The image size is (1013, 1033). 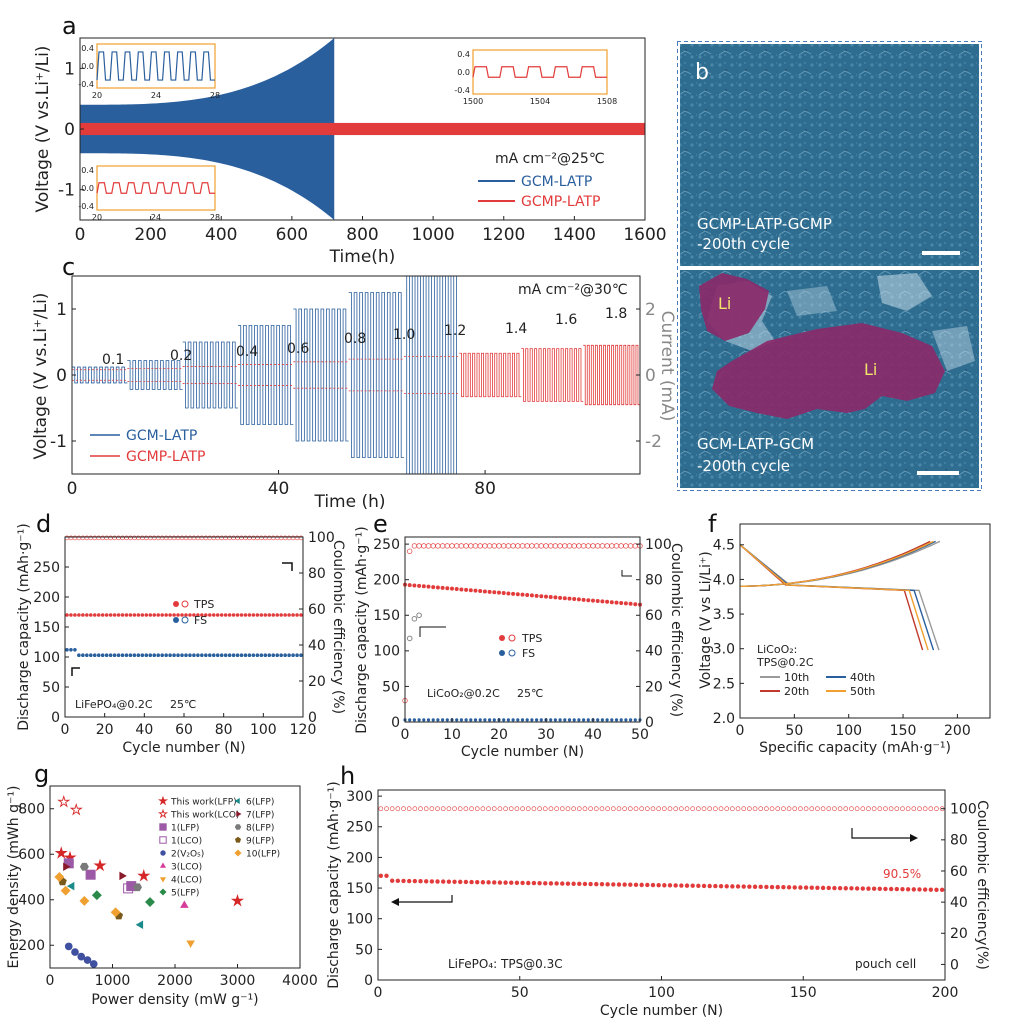 I want to click on panel-a-xtick-label: 1000, so click(x=432, y=235).